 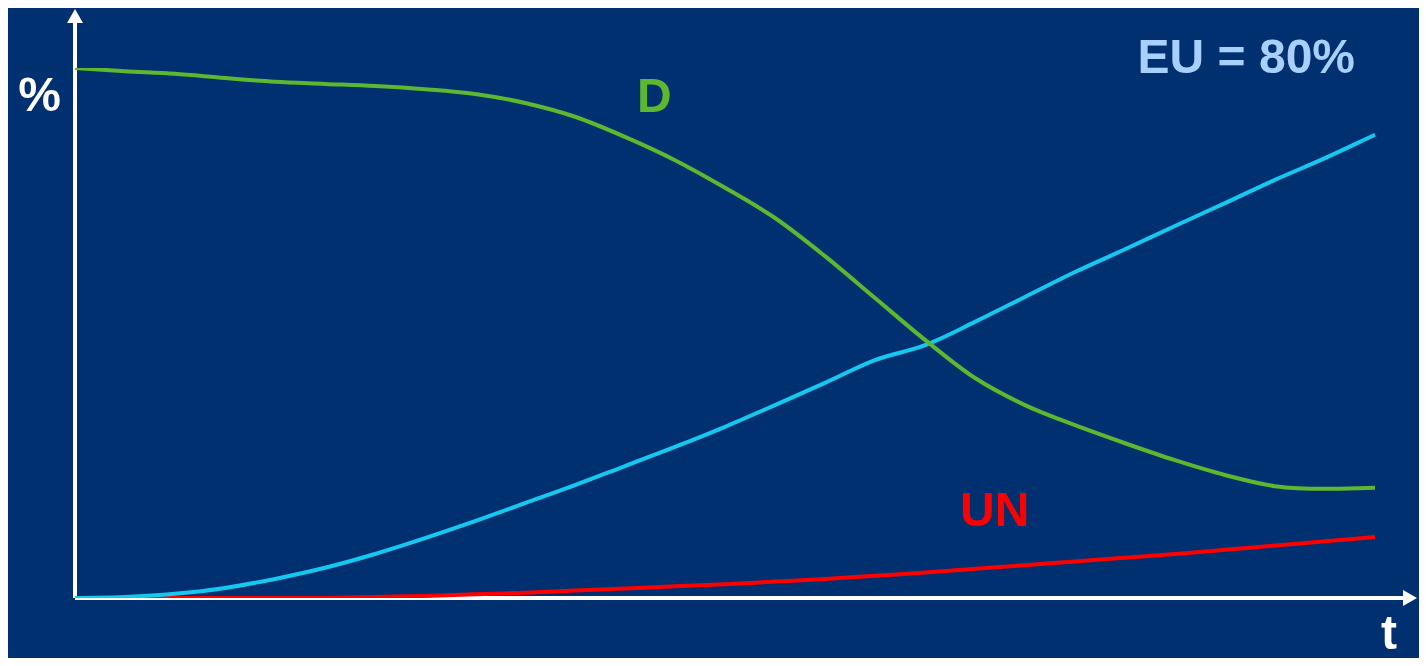 I want to click on annotation: EU = 80%, so click(x=1246, y=57).